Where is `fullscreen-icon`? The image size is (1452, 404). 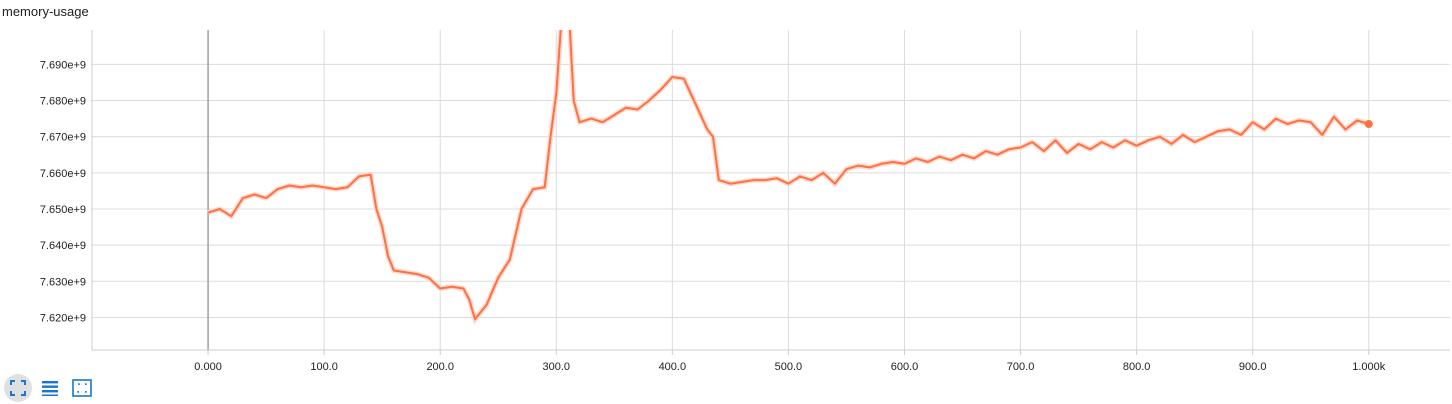 fullscreen-icon is located at coordinates (18, 388).